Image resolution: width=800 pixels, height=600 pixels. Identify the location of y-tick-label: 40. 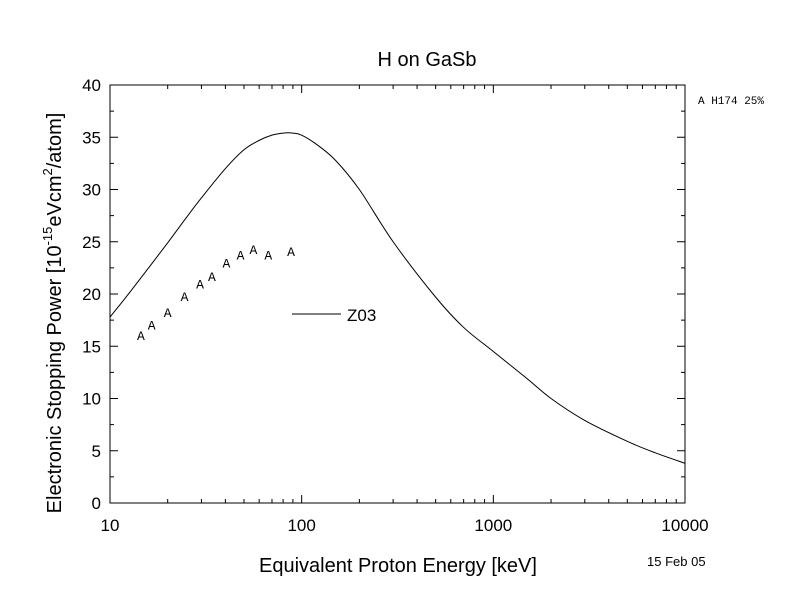
(91, 85).